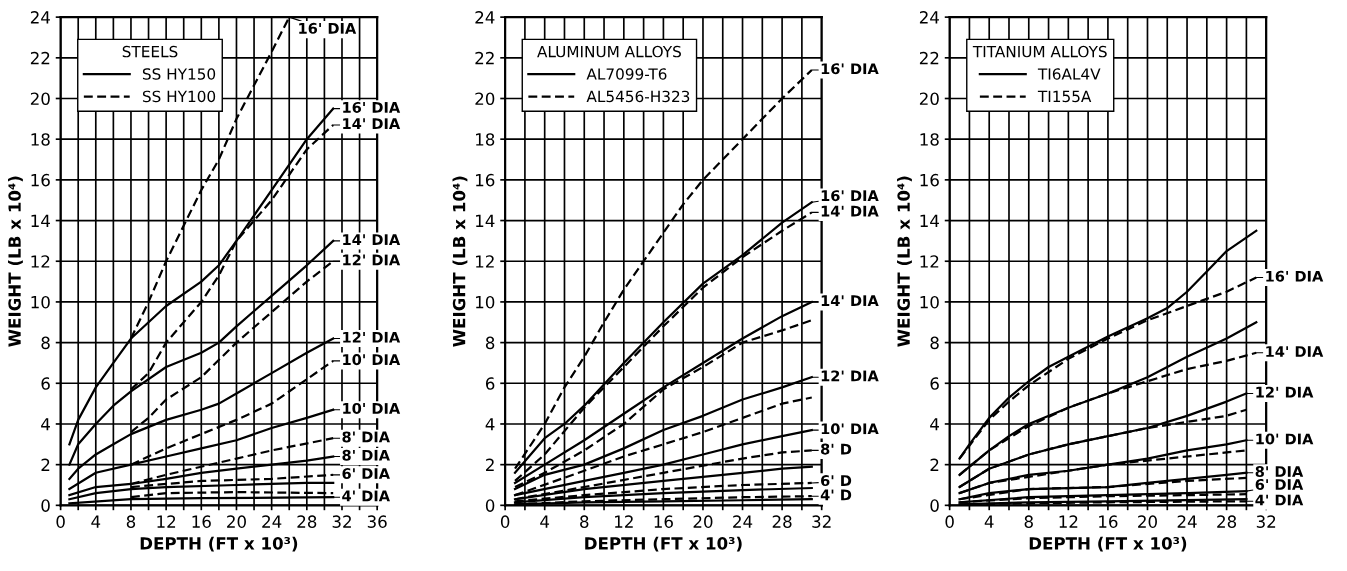  Describe the element at coordinates (179, 74) in the screenshot. I see `legend-label: SS HY150` at that location.